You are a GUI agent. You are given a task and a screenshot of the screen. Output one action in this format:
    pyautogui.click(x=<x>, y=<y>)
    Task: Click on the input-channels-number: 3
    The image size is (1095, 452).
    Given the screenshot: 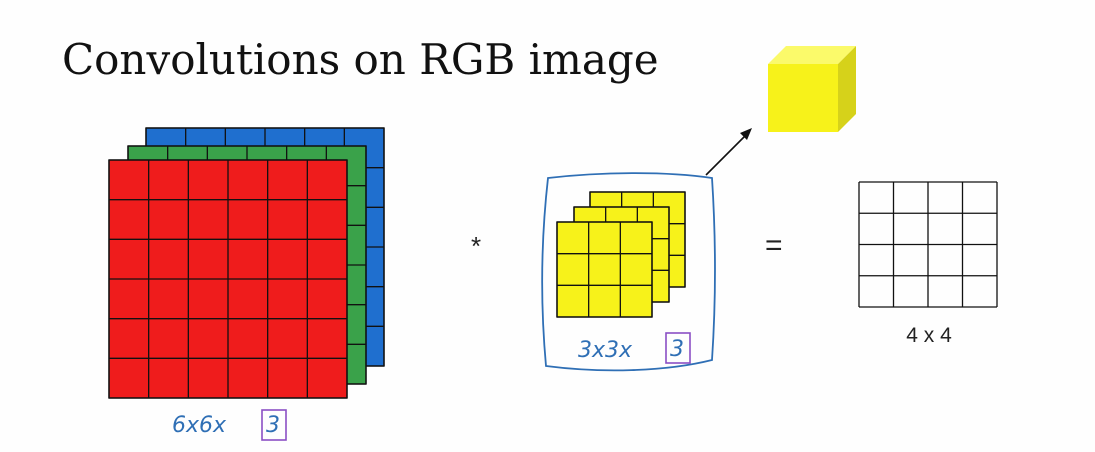 What is the action you would take?
    pyautogui.click(x=273, y=425)
    